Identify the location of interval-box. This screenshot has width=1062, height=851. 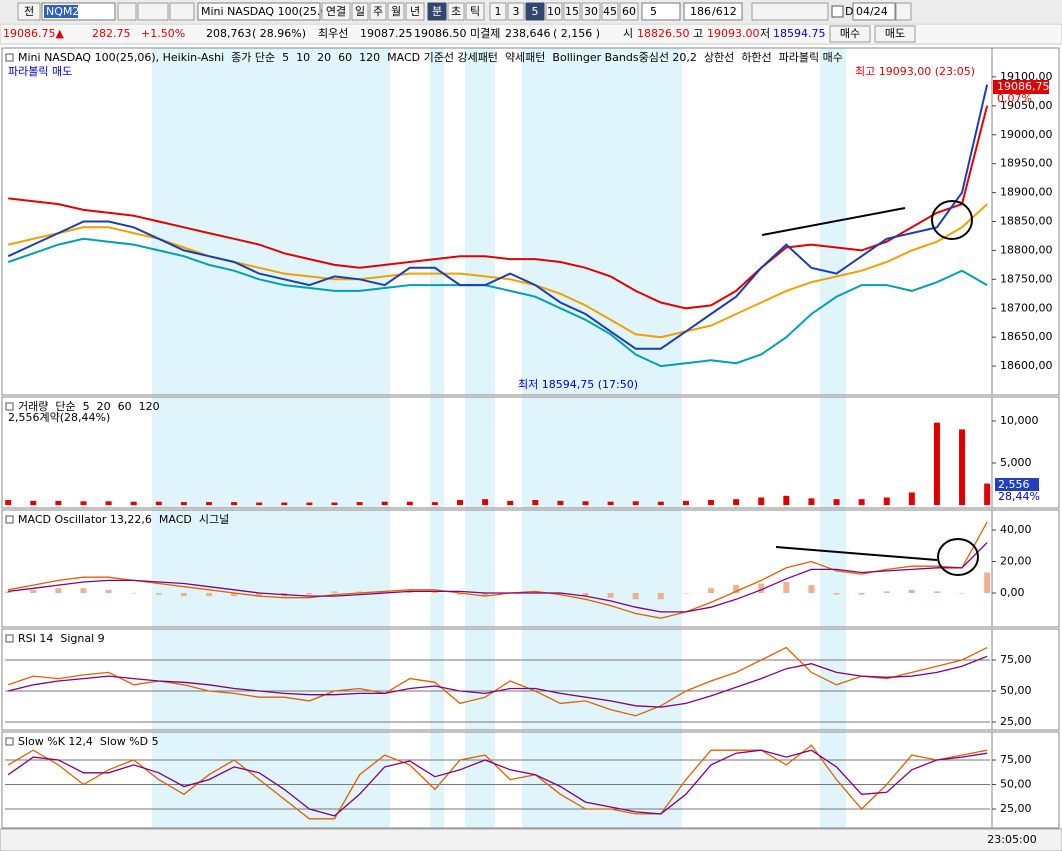
(661, 11).